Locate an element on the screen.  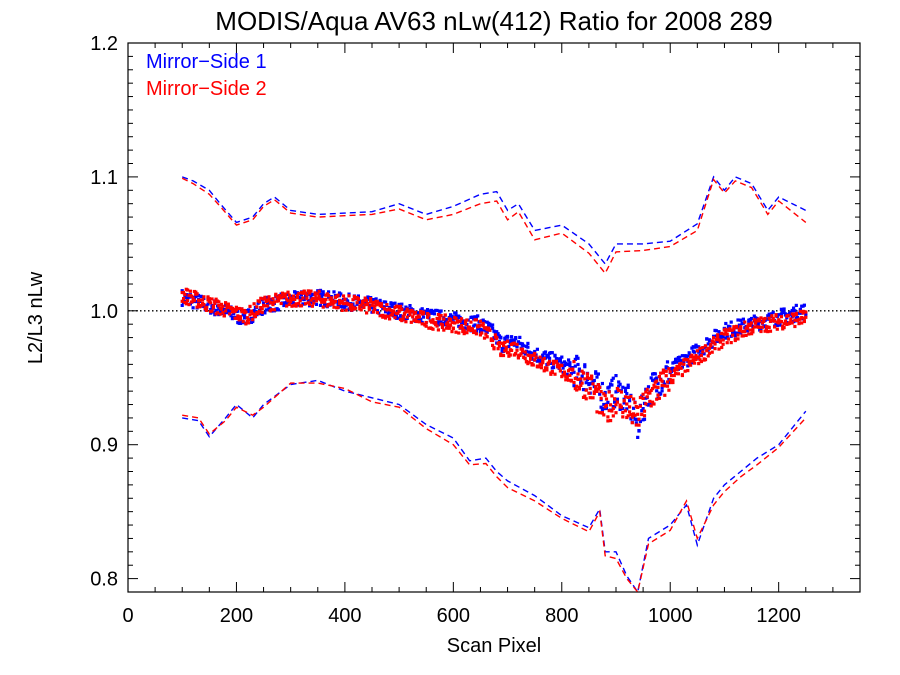
x-tick-label: 600 is located at coordinates (453, 616).